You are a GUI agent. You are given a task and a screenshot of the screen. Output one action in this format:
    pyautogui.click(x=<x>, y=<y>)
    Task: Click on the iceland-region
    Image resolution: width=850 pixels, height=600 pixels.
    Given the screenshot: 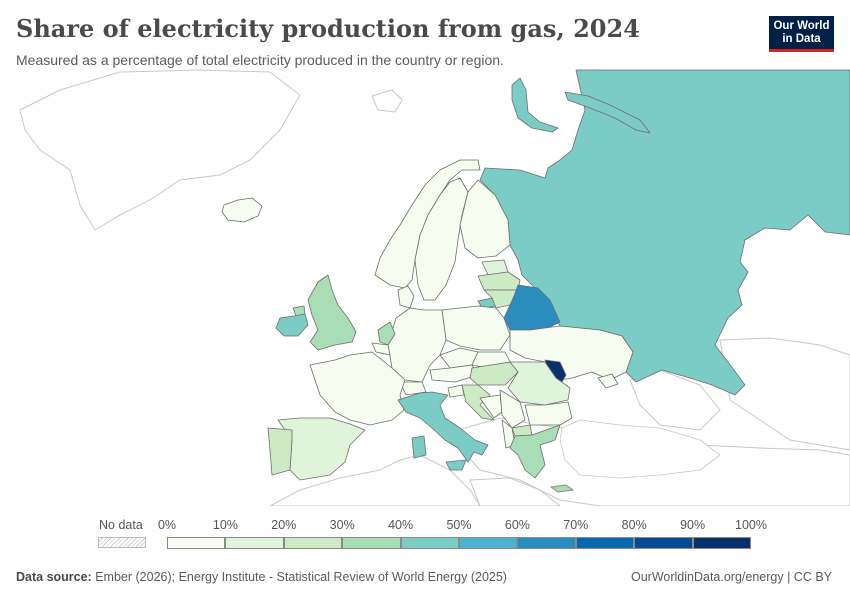 What is the action you would take?
    pyautogui.click(x=242, y=210)
    